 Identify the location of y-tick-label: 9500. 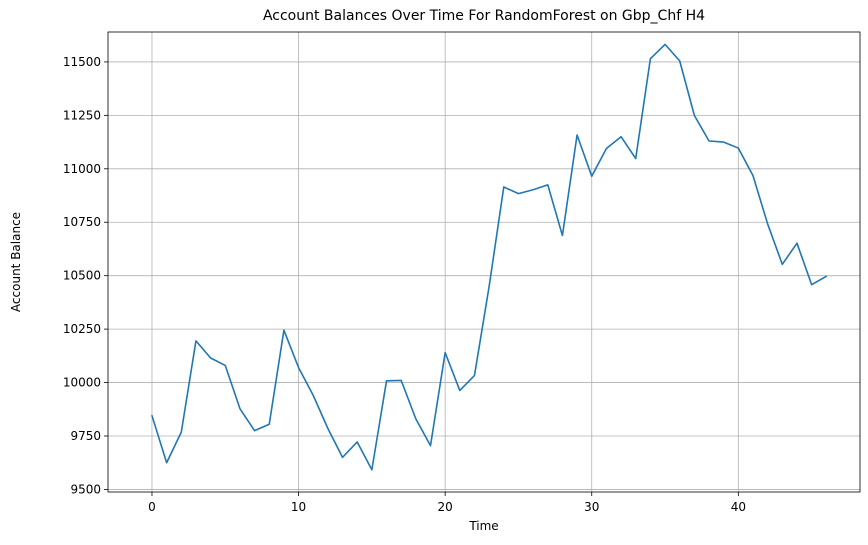
(85, 489).